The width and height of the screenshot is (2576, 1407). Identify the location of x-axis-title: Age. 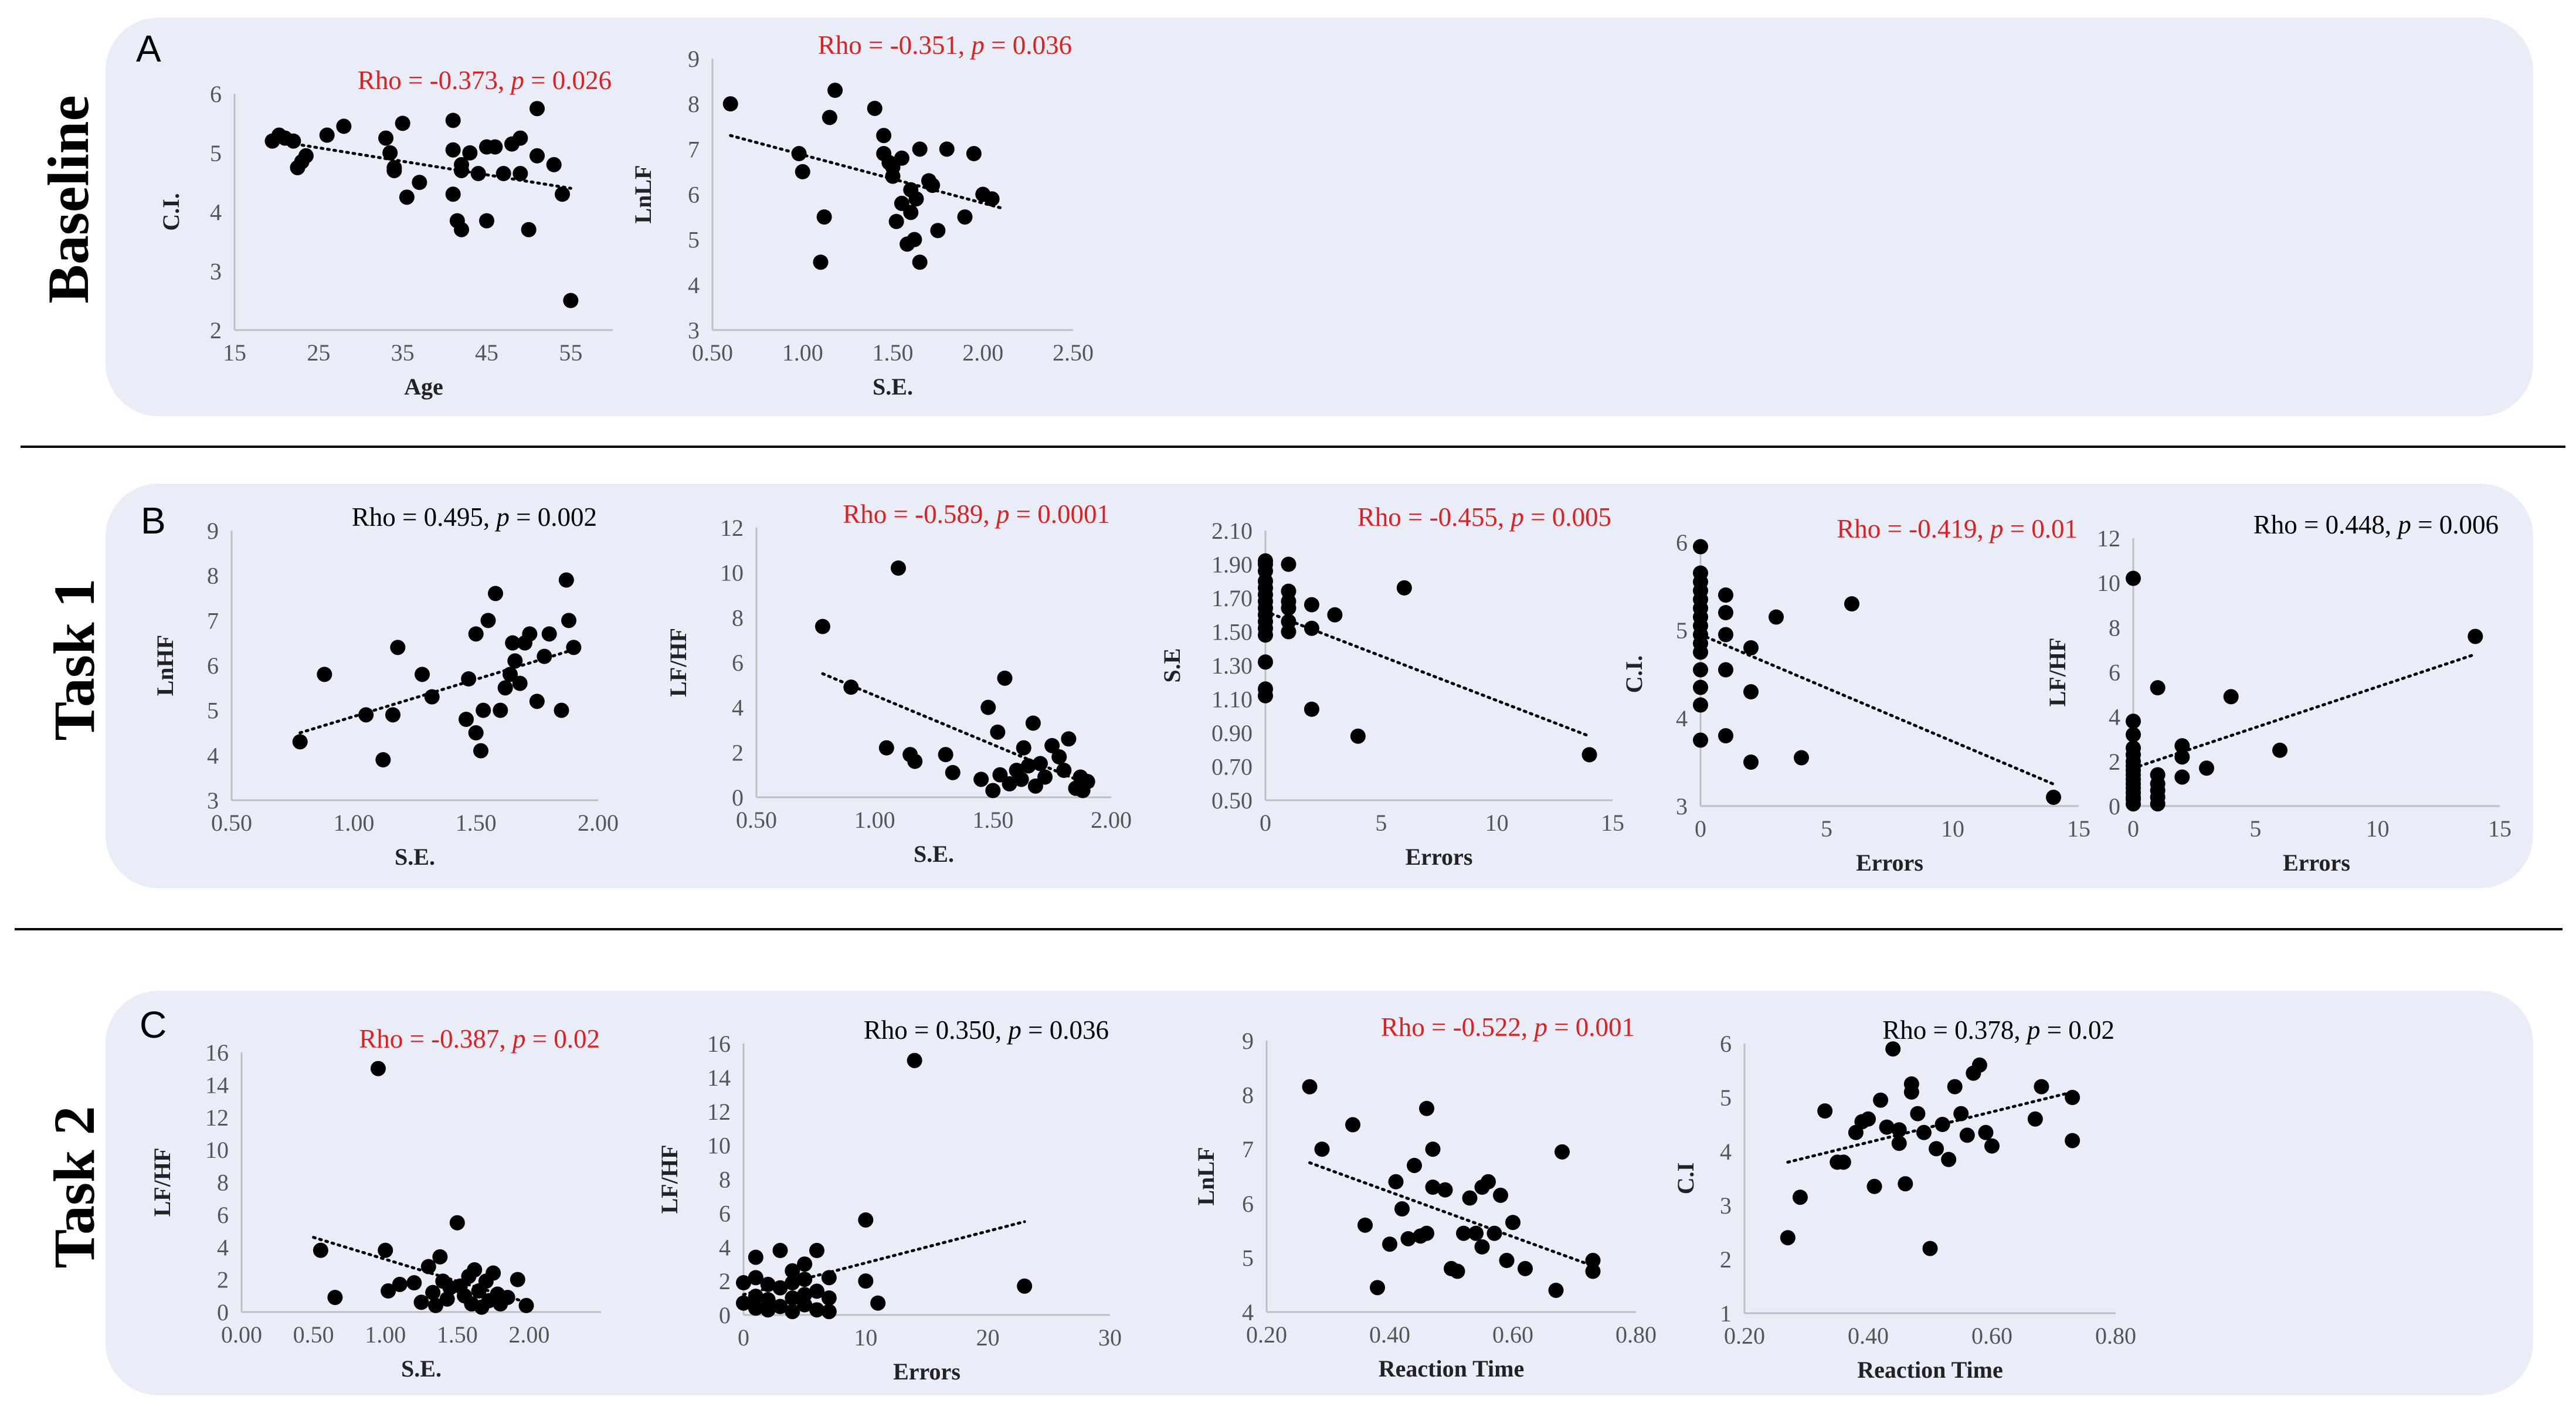
(423, 386).